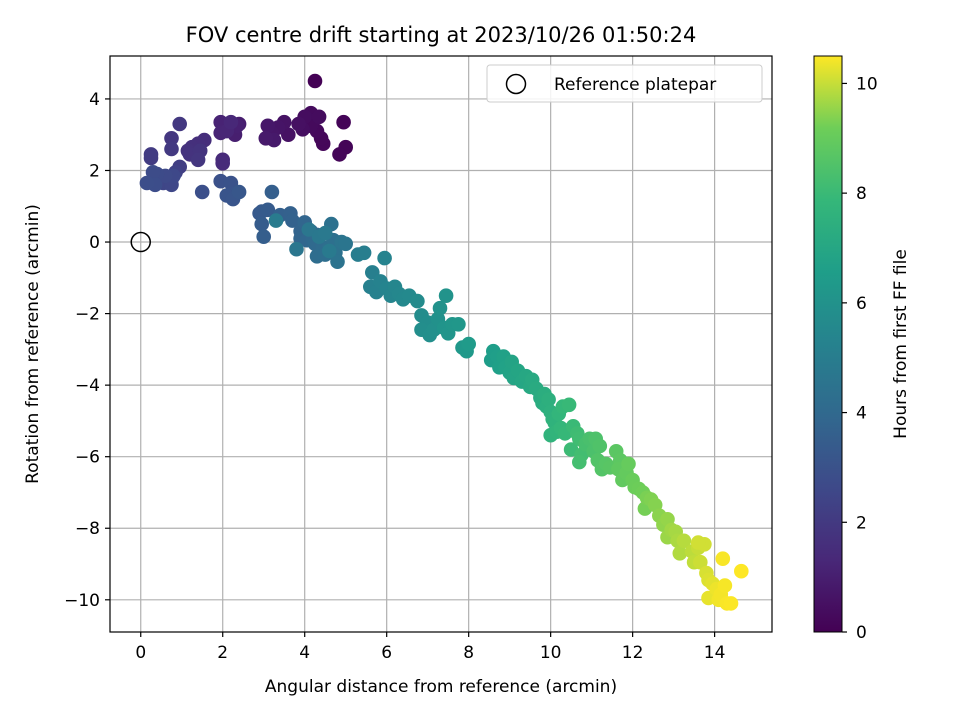 This screenshot has height=724, width=960. Describe the element at coordinates (861, 633) in the screenshot. I see `colorbar-tick-label: 0` at that location.